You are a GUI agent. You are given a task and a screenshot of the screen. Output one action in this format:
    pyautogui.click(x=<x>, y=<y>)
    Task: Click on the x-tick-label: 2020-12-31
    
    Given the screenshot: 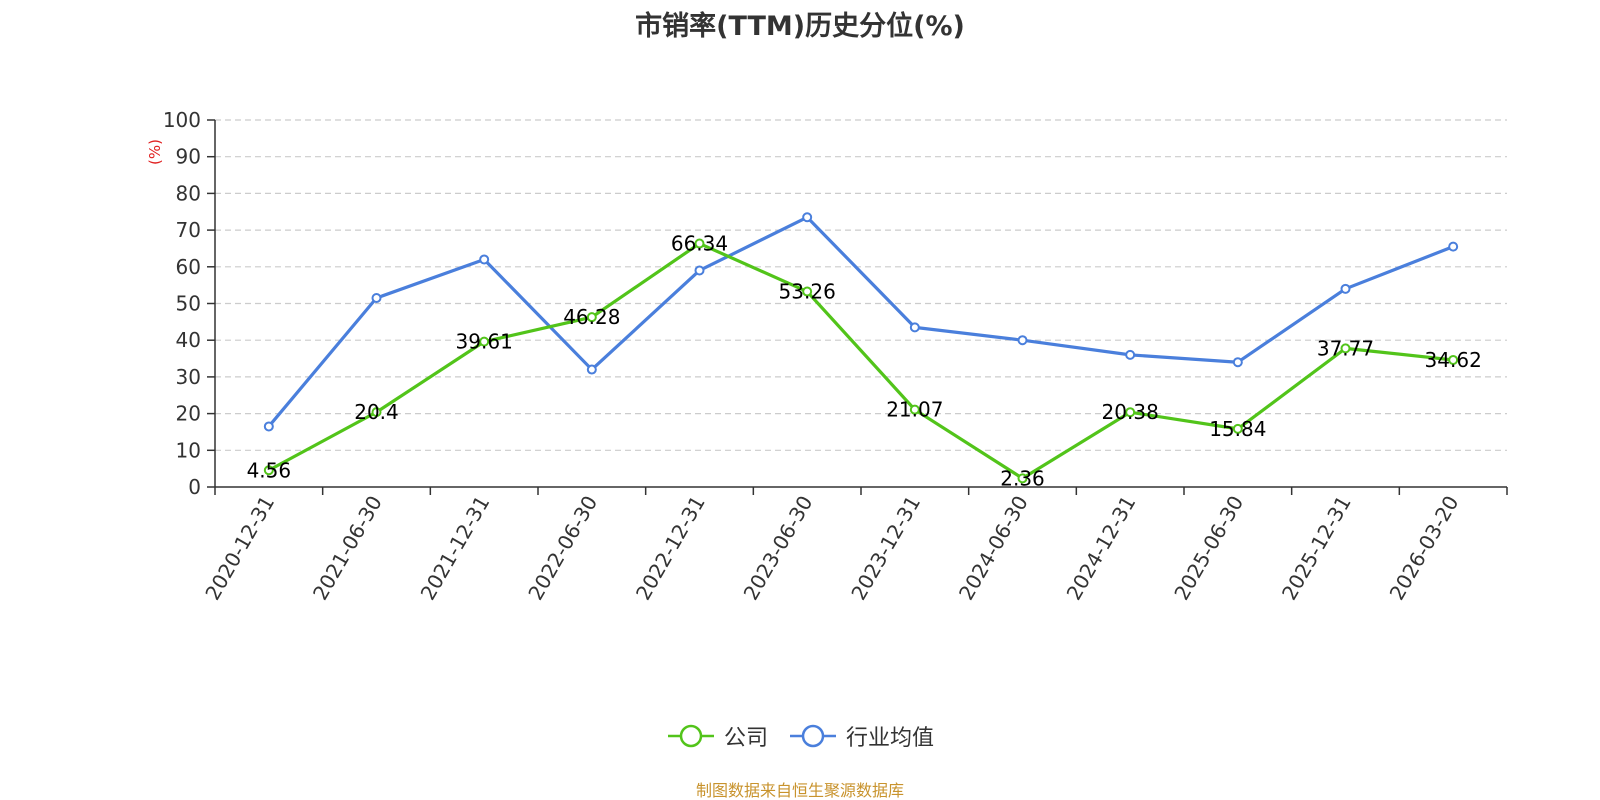 What is the action you would take?
    pyautogui.click(x=239, y=548)
    